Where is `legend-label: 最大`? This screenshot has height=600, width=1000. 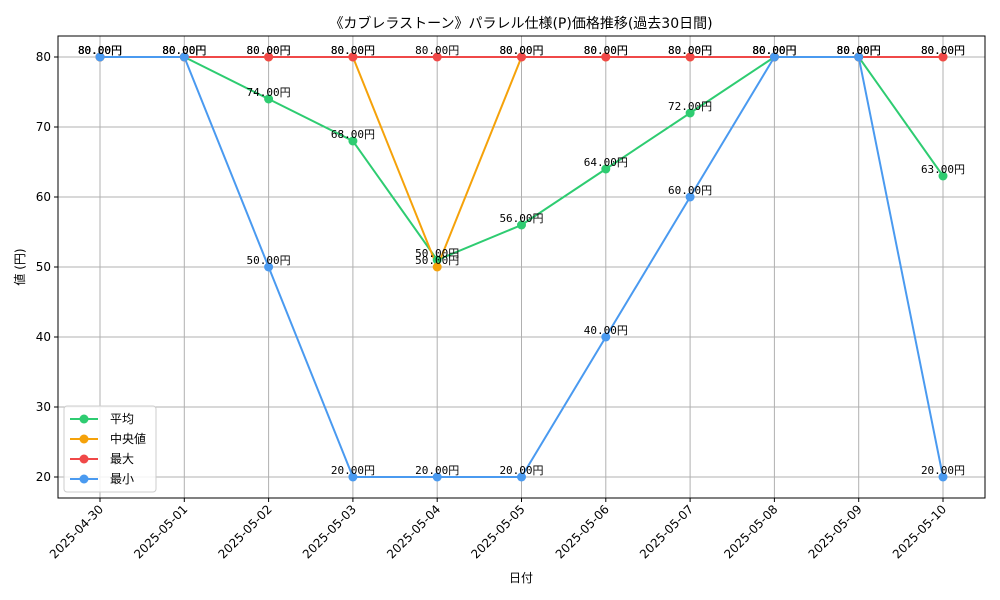
legend-label: 最大 is located at coordinates (122, 459).